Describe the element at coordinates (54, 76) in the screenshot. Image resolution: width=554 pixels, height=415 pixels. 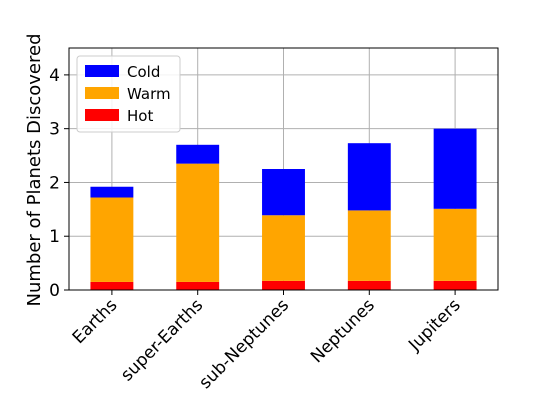
I see `y-tick-label-4: 4` at that location.